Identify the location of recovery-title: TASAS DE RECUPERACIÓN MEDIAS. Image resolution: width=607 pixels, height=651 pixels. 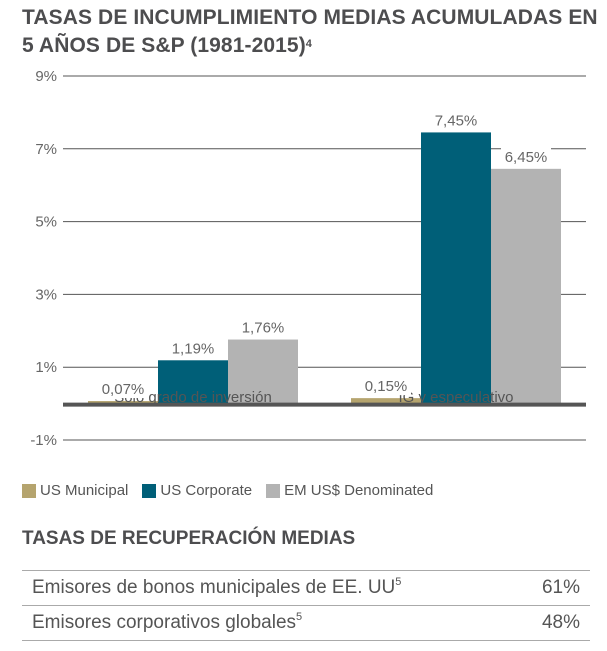
(189, 538).